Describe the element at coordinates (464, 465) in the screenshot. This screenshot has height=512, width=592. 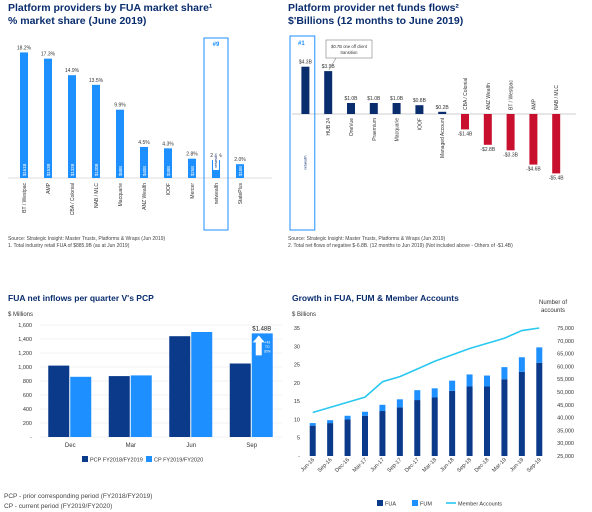
I see `x-tick-label: Sep-18` at that location.